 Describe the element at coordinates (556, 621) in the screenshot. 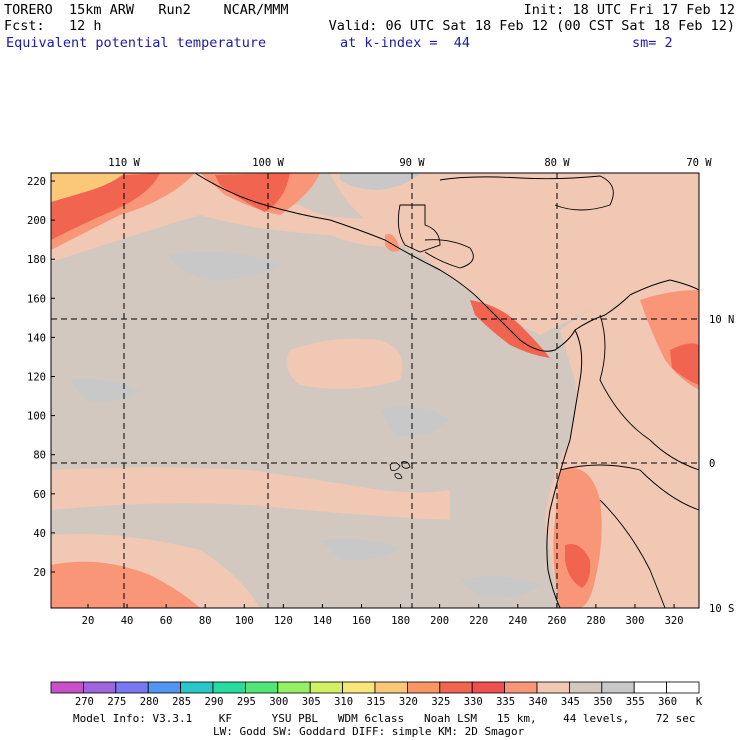

I see `x-tick-label: 260` at that location.